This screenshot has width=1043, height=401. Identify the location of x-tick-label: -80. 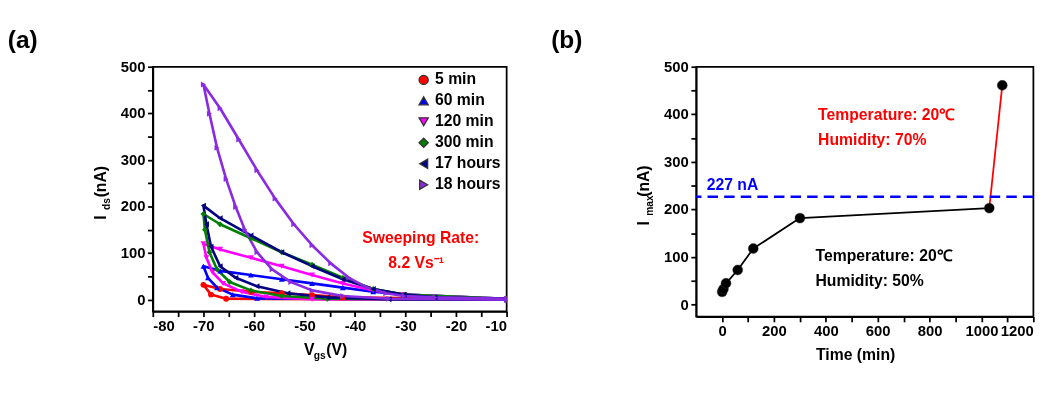
(164, 326).